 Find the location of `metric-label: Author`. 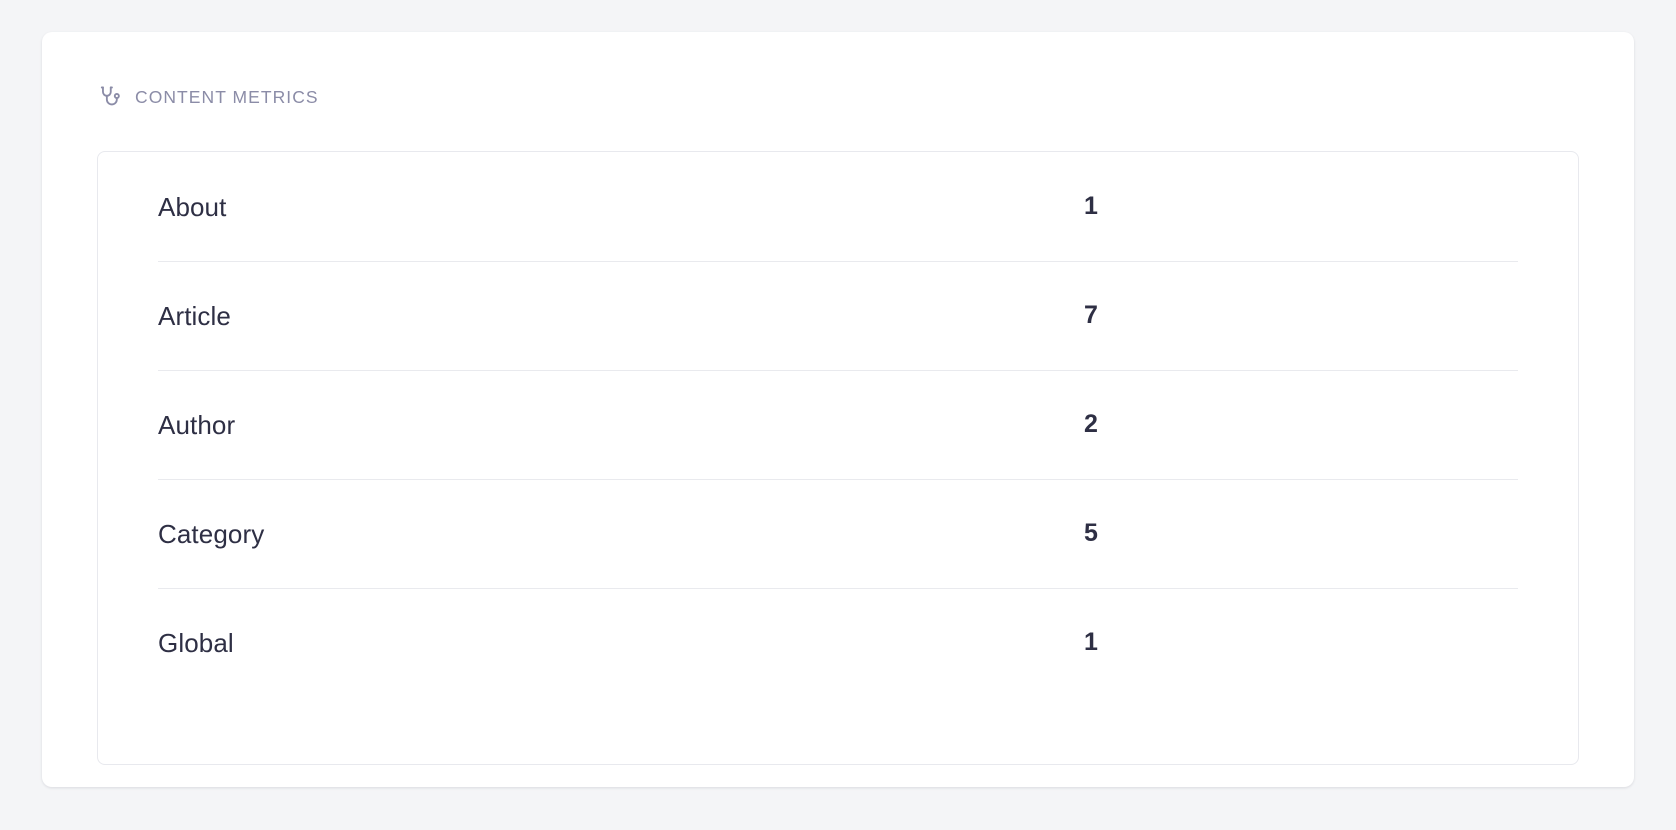

metric-label: Author is located at coordinates (197, 424).